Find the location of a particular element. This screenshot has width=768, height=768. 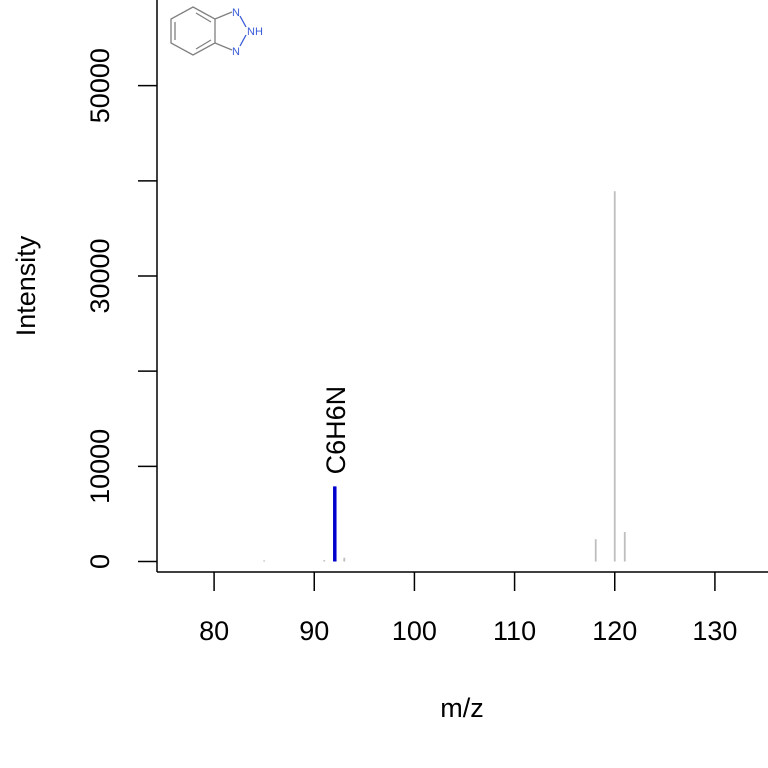

y-axis-ticks: 0 10000 30000 50000 is located at coordinates (121, 308).